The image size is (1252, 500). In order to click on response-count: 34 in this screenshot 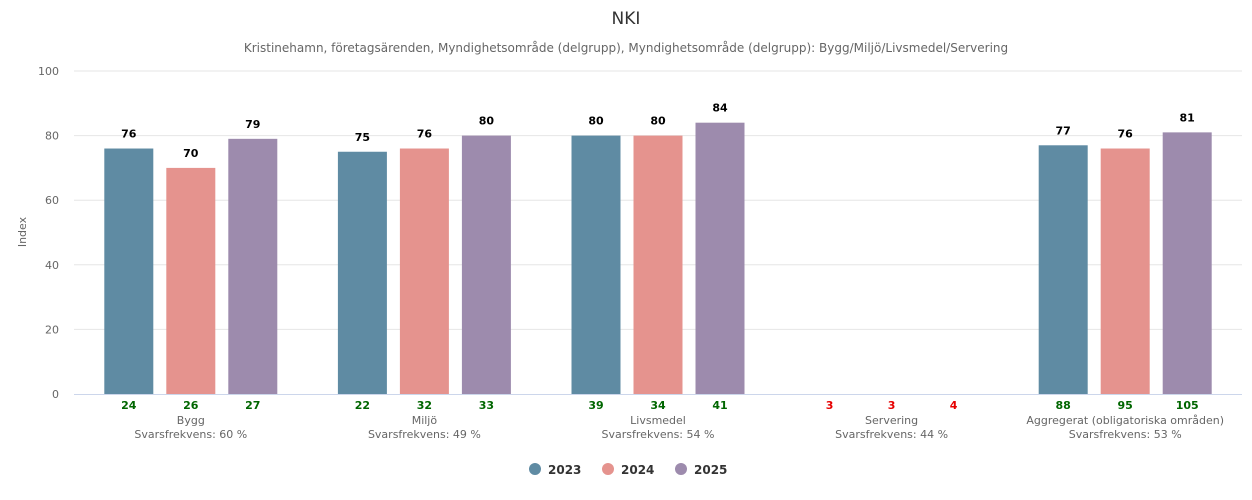, I will do `click(658, 405)`.